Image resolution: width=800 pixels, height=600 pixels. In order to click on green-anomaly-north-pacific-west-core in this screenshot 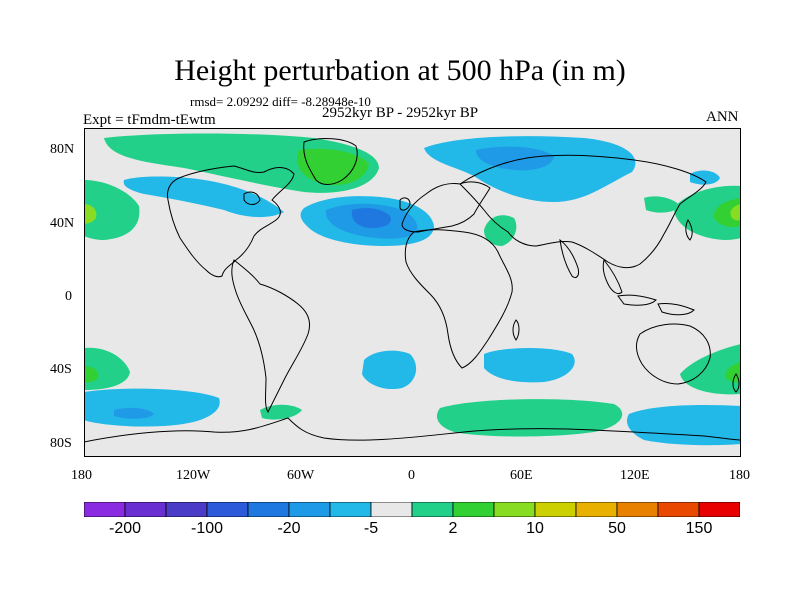, I will do `click(90, 214)`.